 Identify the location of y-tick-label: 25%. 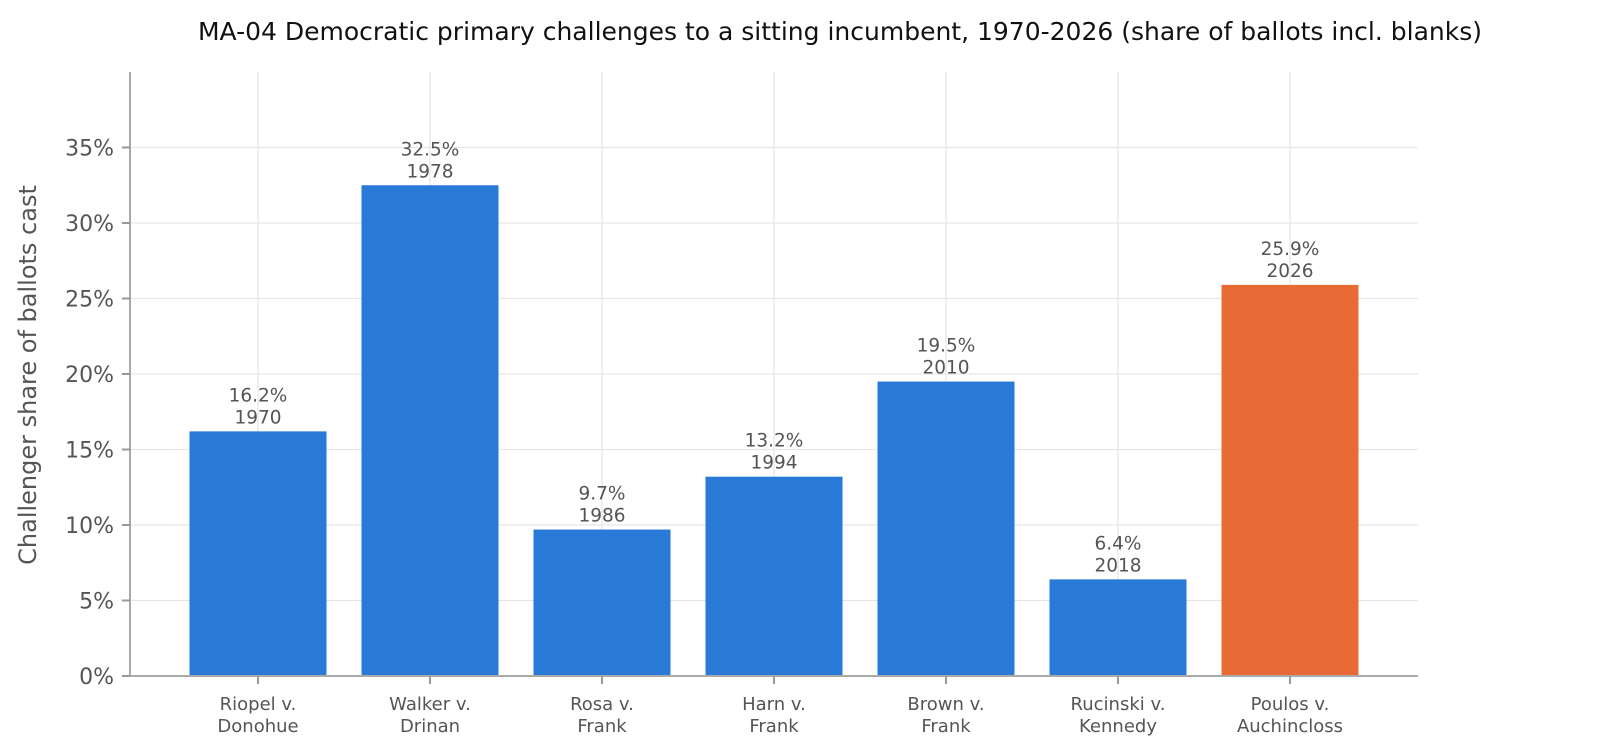
(89, 300).